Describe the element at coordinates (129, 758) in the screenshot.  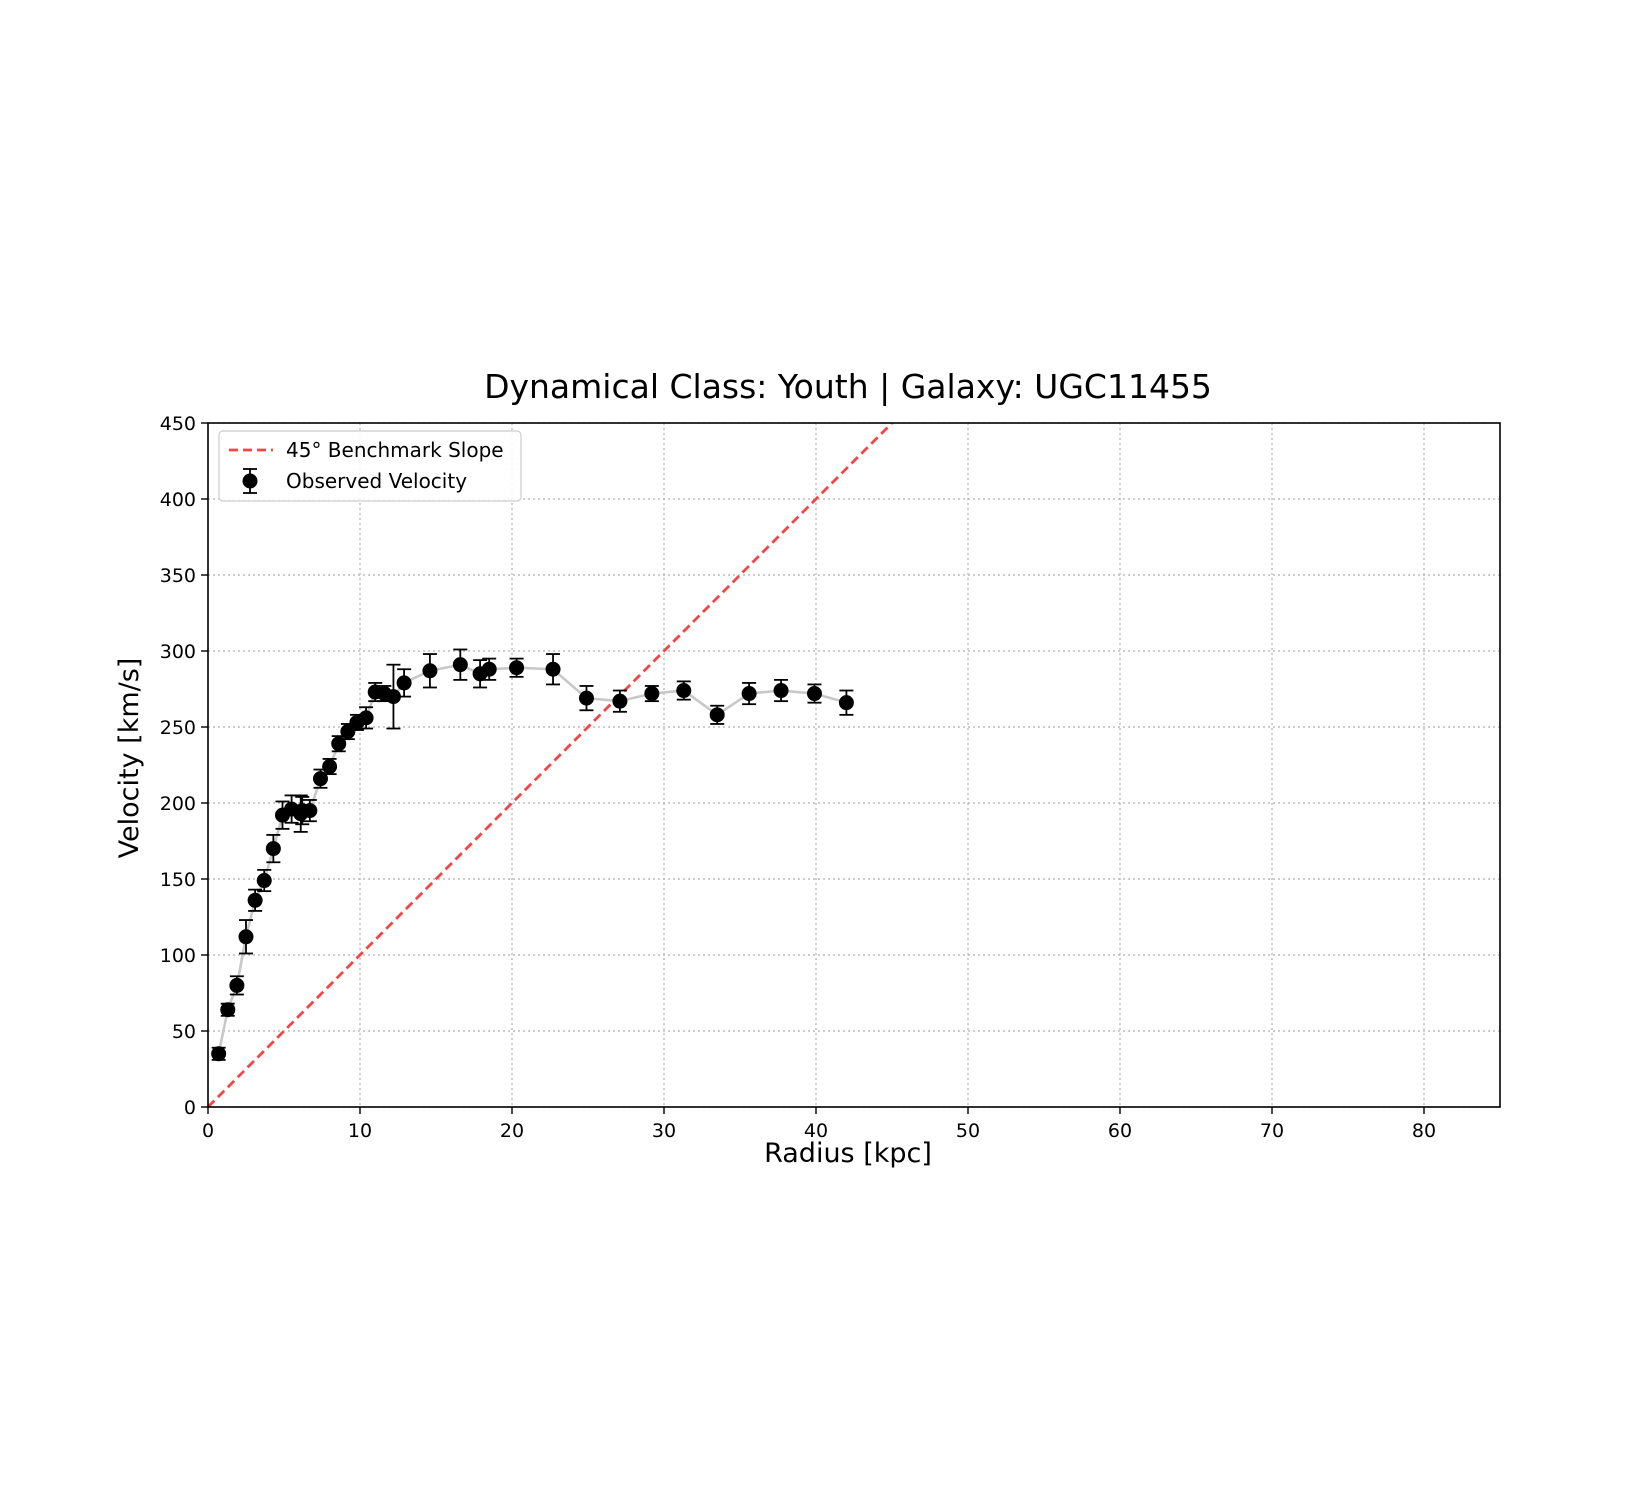
I see `y-axis-label: Velocity [km/s]` at that location.